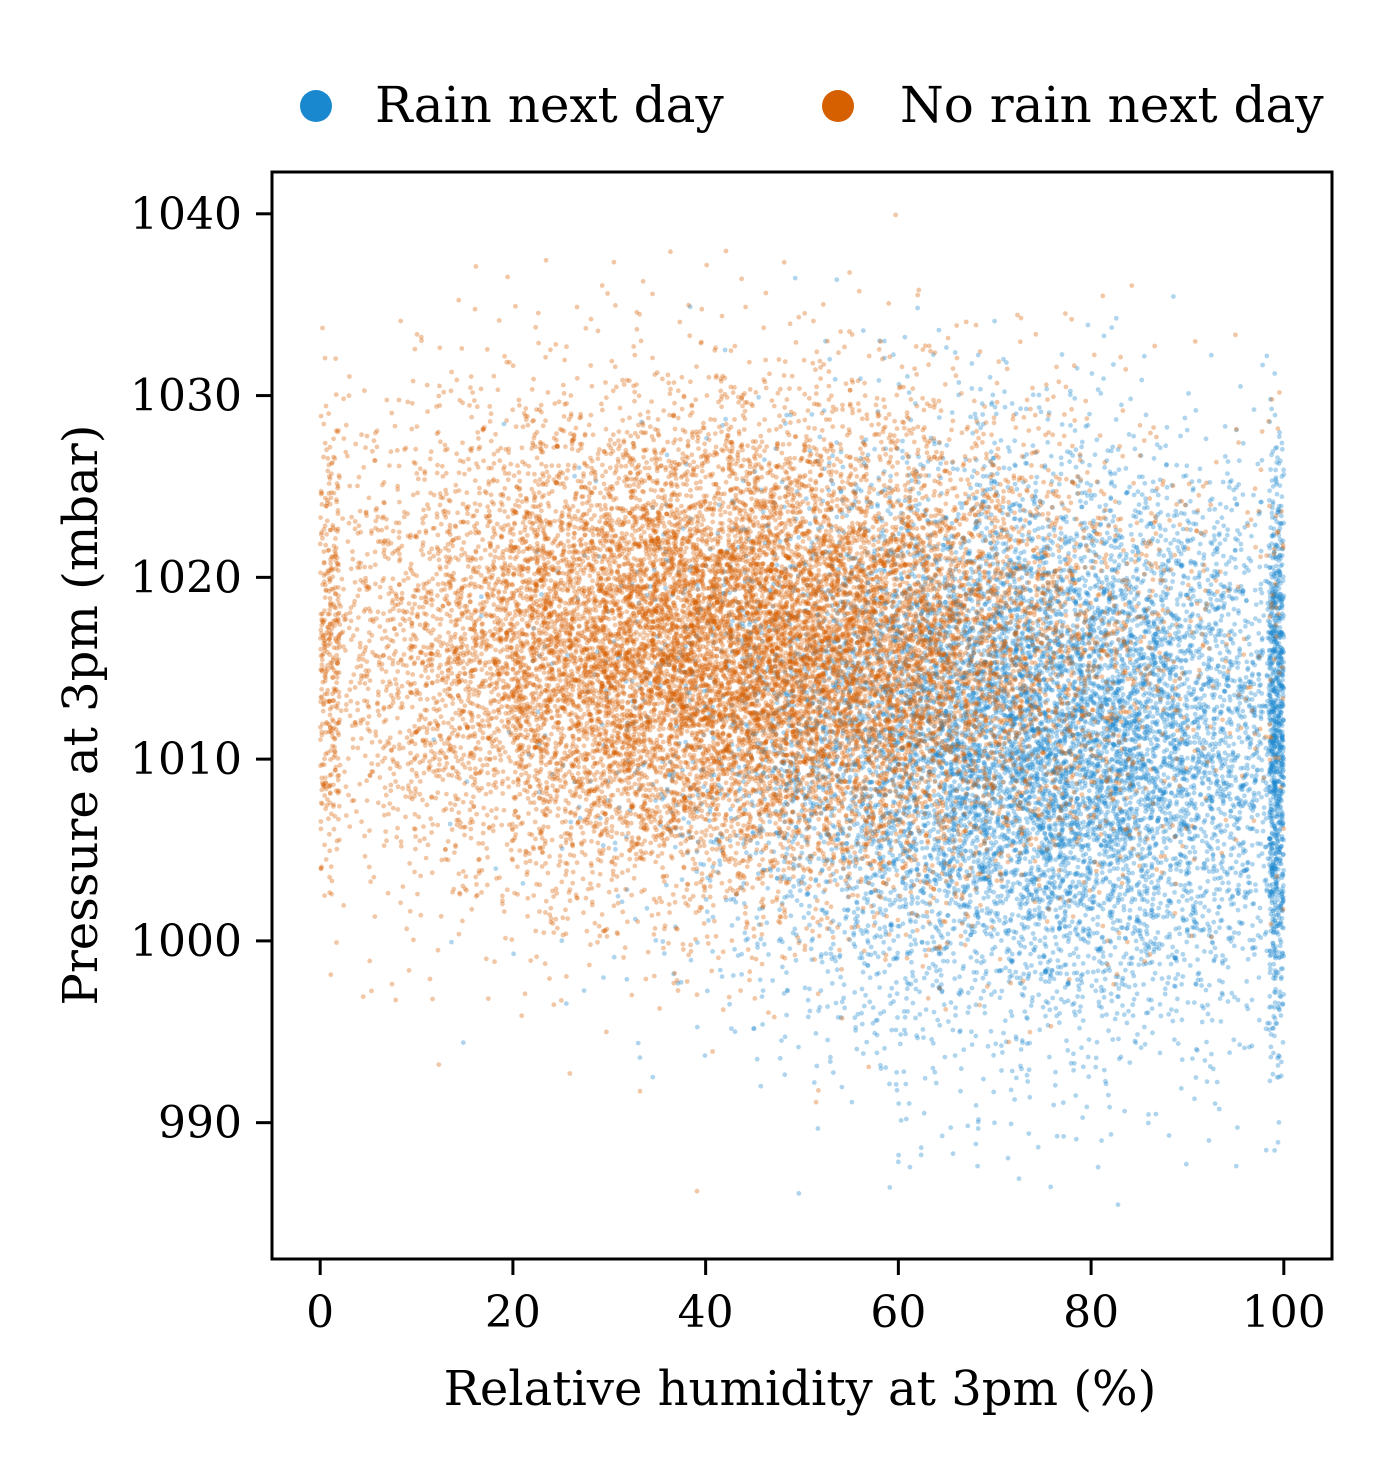 Image resolution: width=1400 pixels, height=1470 pixels. I want to click on legend-marker-rain, so click(316, 106).